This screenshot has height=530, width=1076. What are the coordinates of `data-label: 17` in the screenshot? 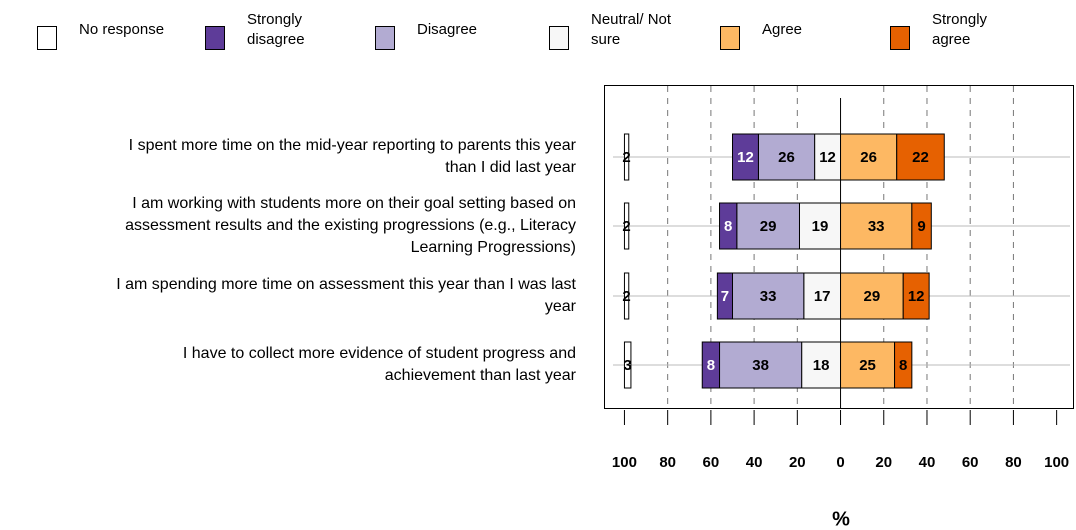 It's located at (822, 296).